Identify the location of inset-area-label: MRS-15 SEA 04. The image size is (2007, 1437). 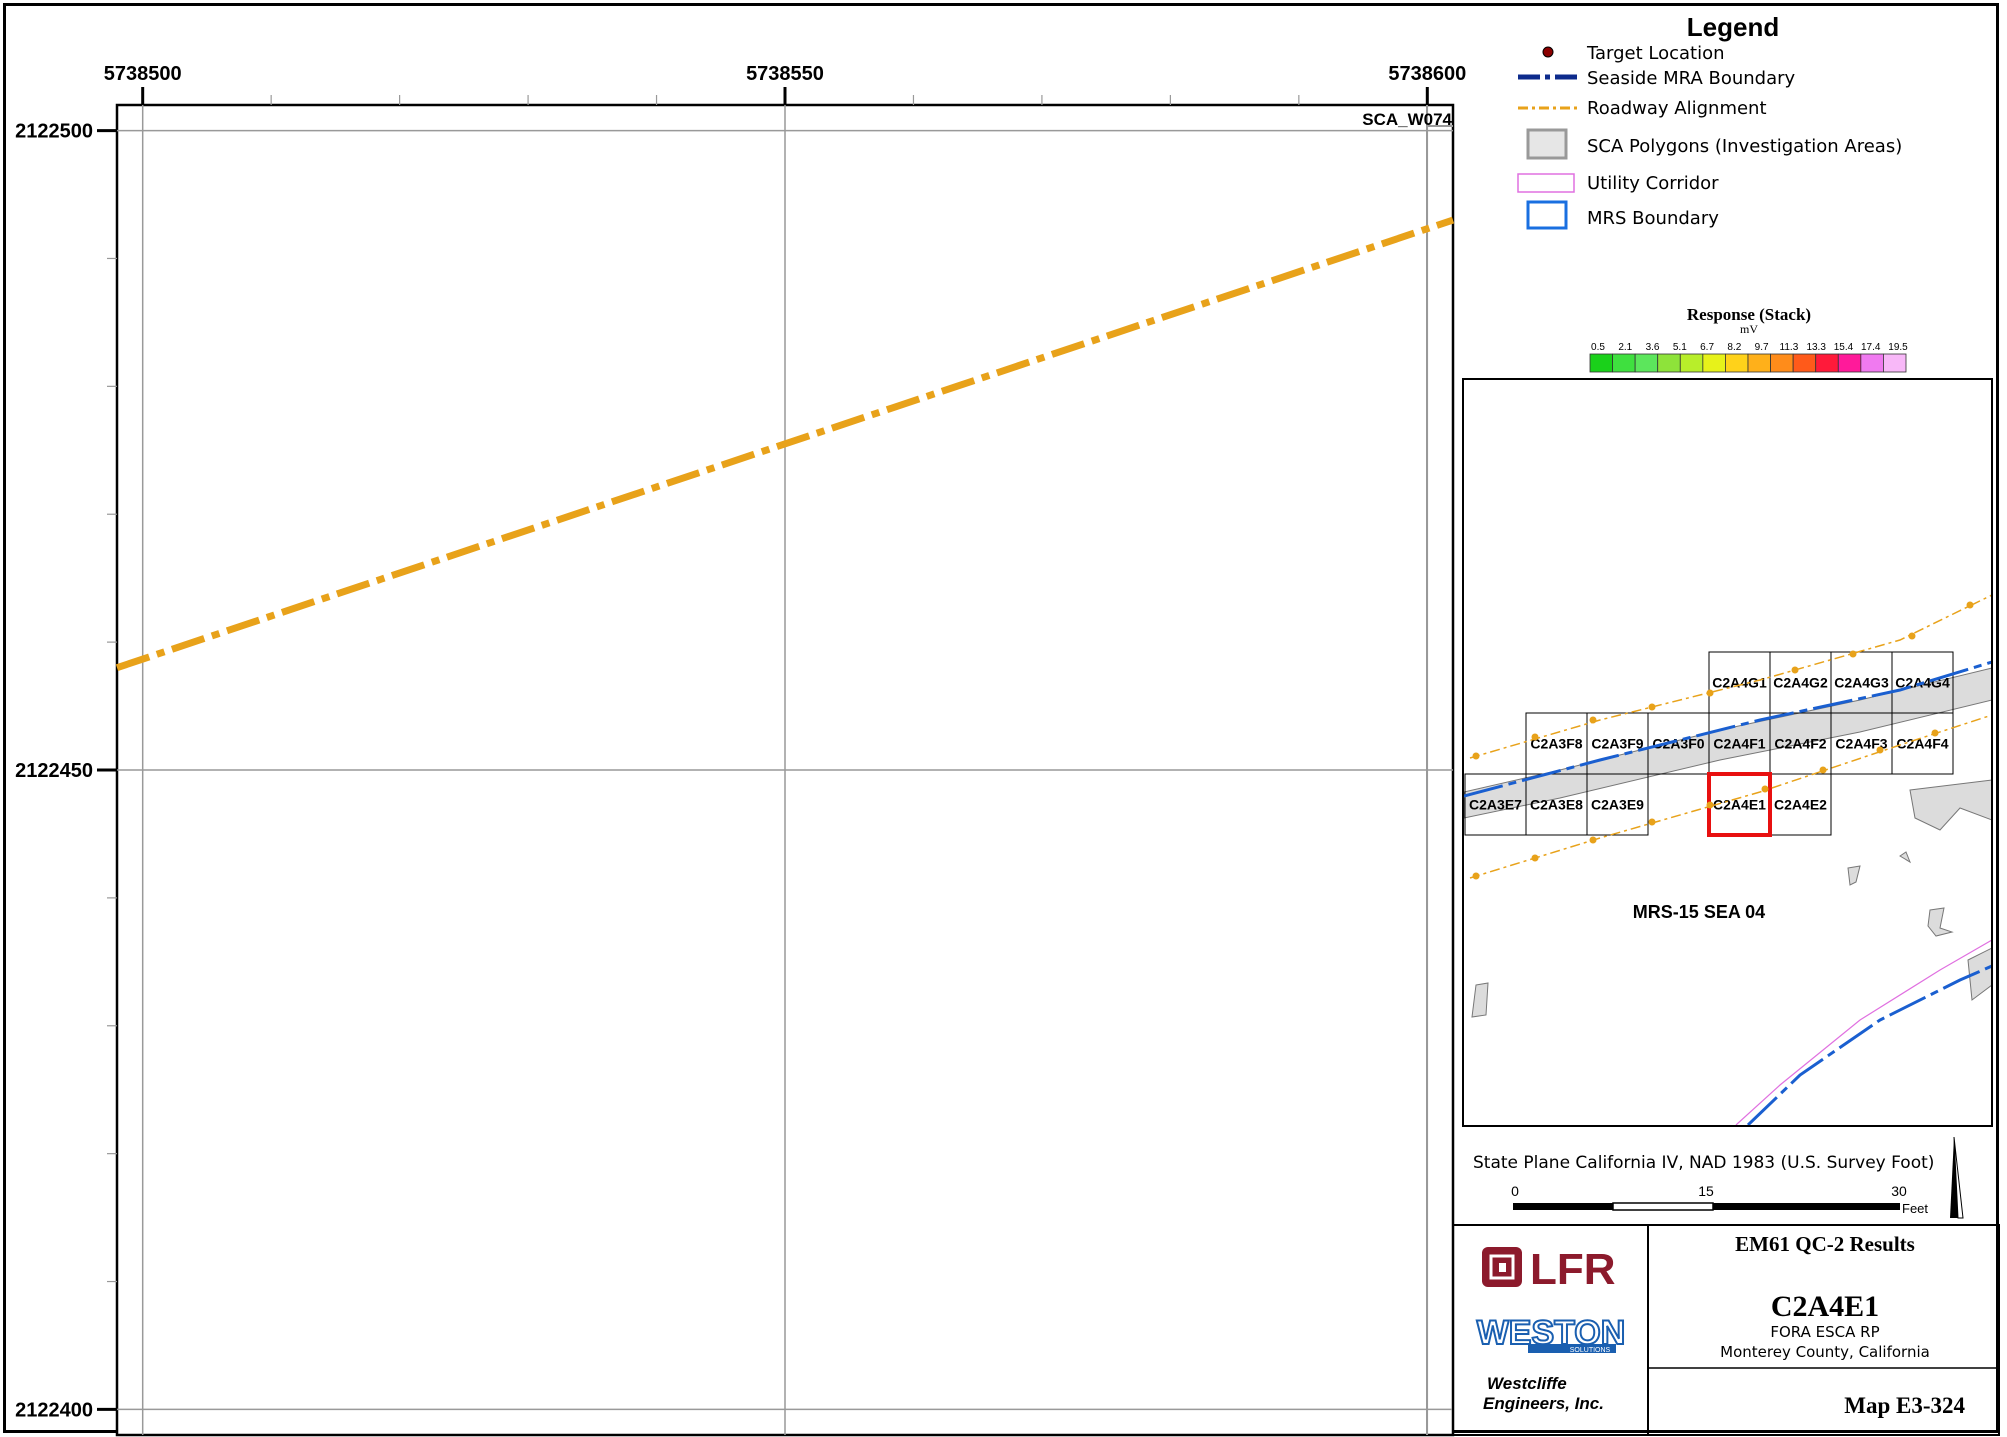
(1699, 912).